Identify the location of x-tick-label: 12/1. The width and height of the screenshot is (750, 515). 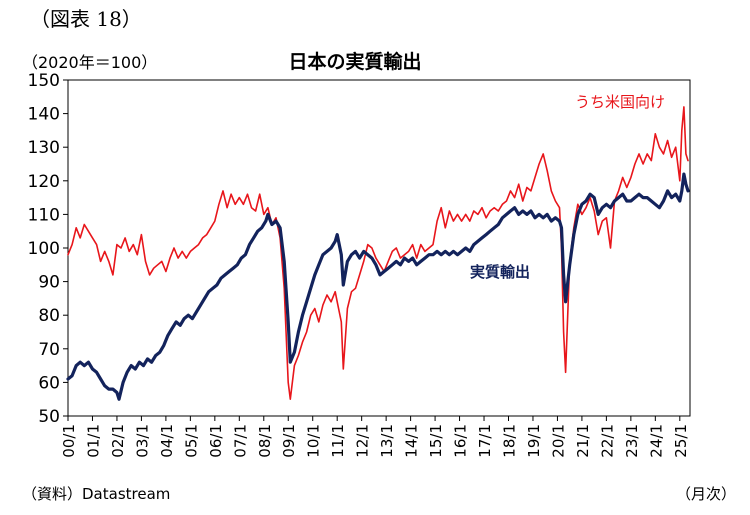
(363, 441).